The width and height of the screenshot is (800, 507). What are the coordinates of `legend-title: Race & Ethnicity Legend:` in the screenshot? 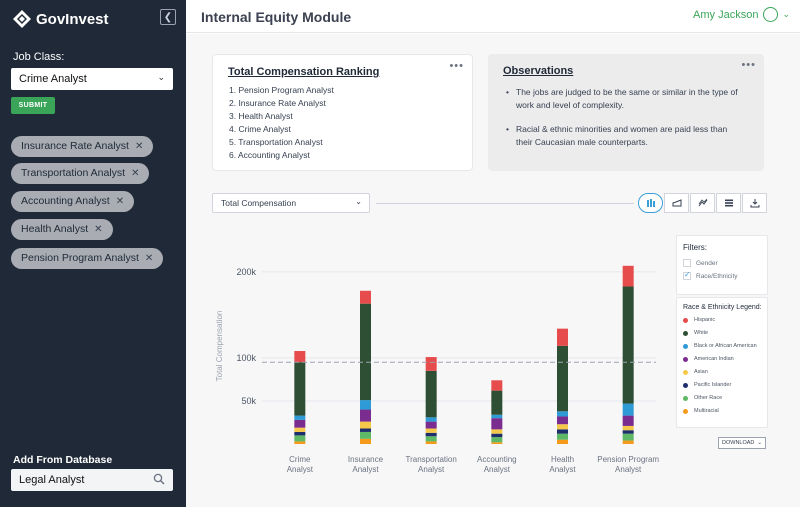 It's located at (722, 307).